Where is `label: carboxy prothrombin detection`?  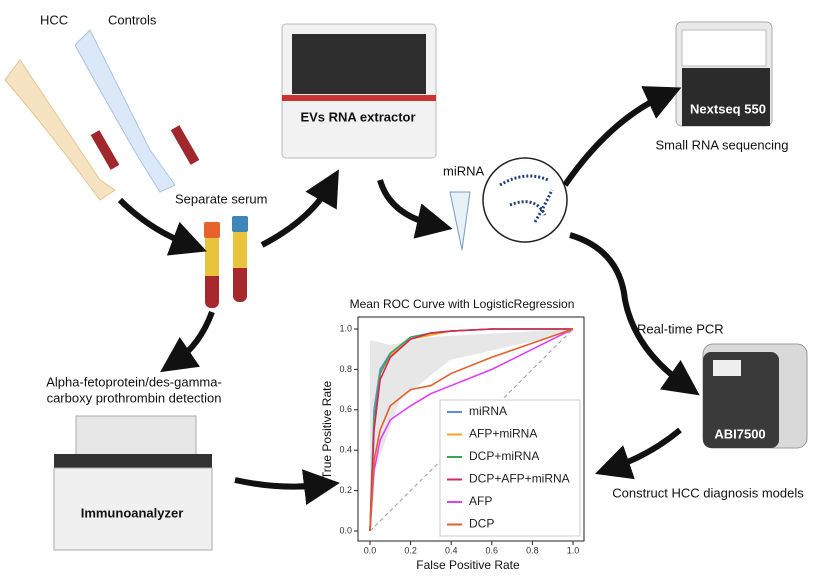 label: carboxy prothrombin detection is located at coordinates (134, 397).